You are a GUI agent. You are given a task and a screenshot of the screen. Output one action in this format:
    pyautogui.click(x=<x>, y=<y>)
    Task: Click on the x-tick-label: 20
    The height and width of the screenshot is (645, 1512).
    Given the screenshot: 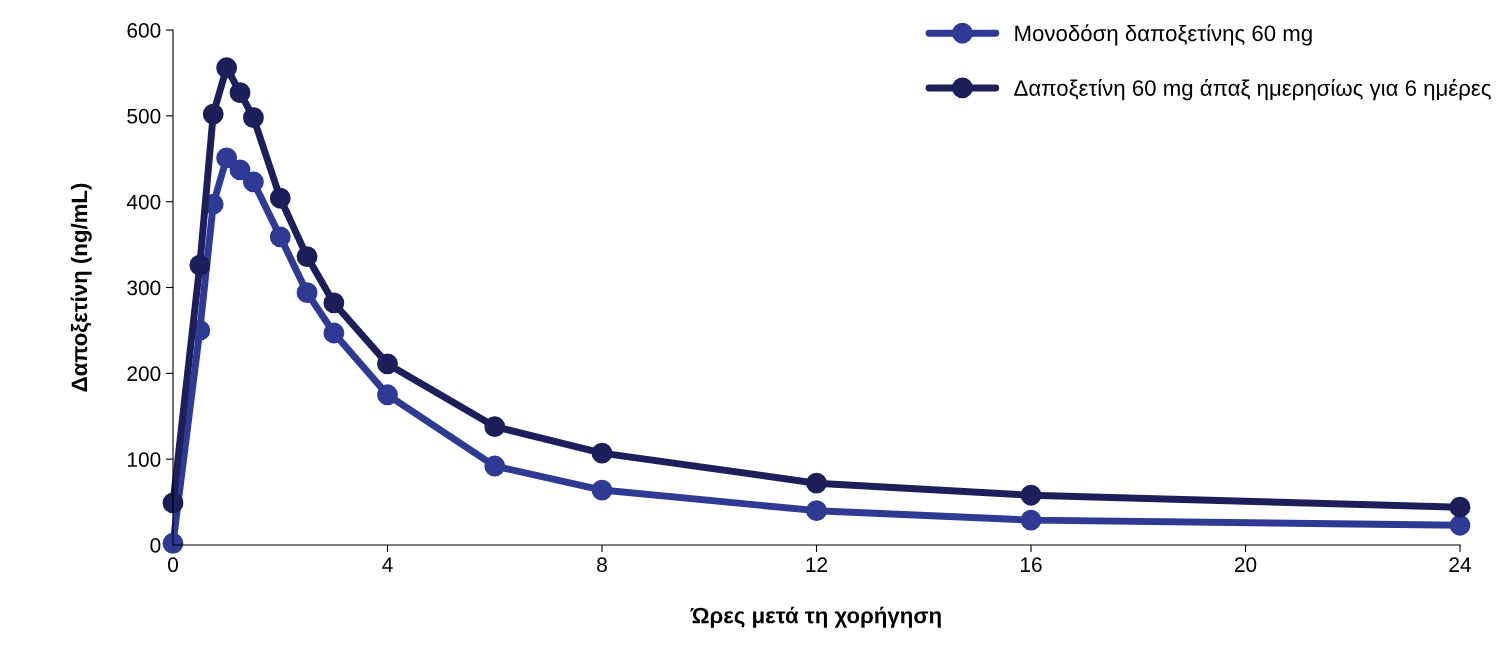 What is the action you would take?
    pyautogui.click(x=1245, y=565)
    